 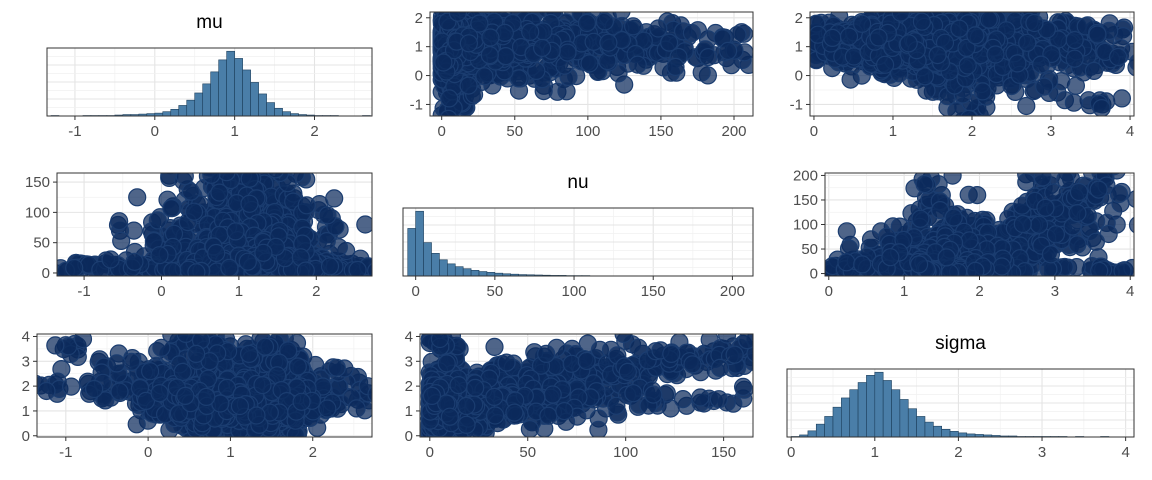 I want to click on histogram-bars, so click(x=210, y=83).